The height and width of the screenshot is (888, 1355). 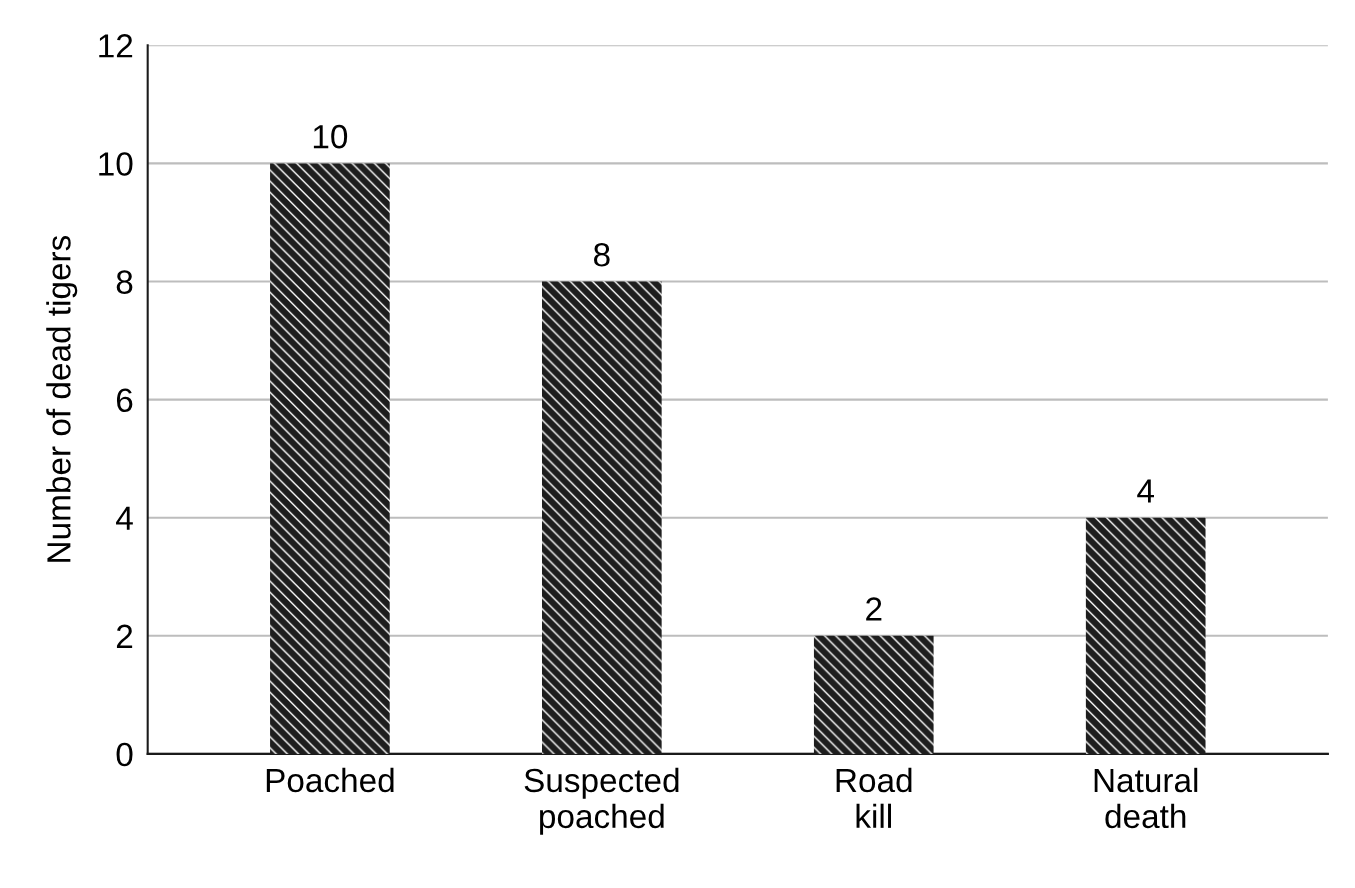 What do you see at coordinates (124, 636) in the screenshot?
I see `y-tick-label: 2` at bounding box center [124, 636].